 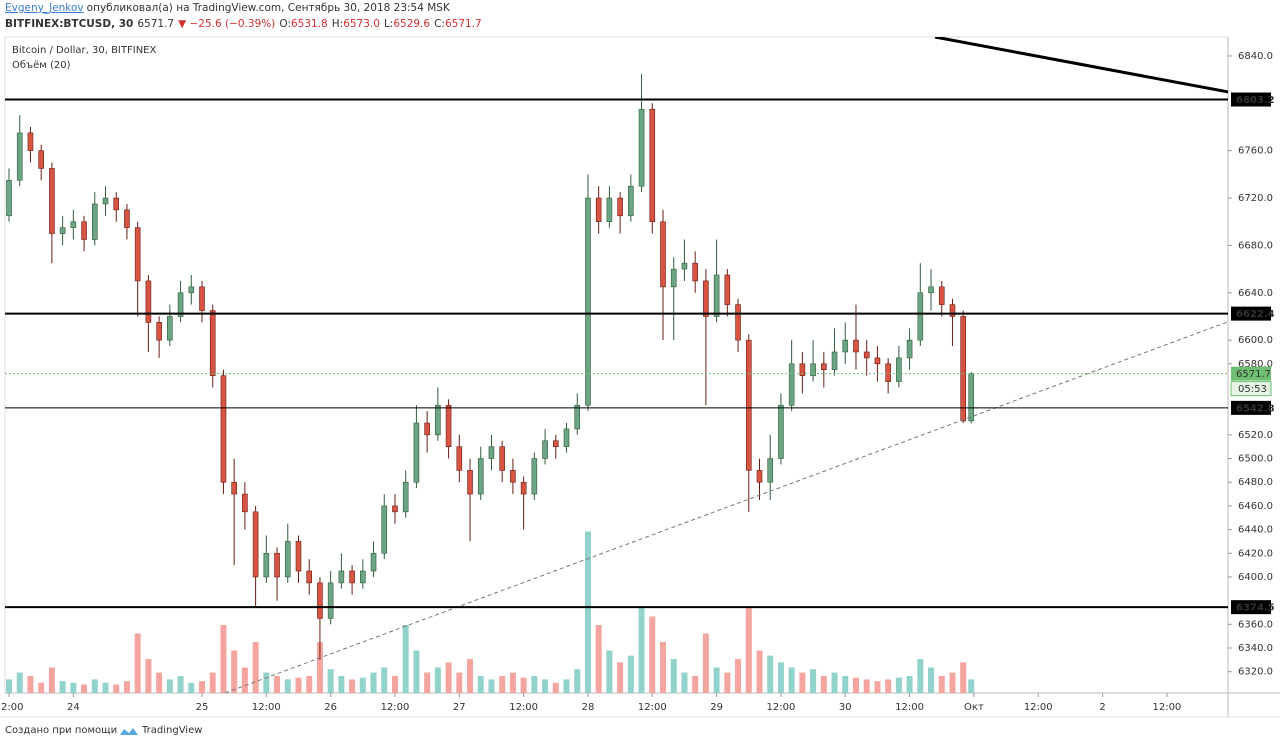 What do you see at coordinates (1255, 100) in the screenshot?
I see `level-label: 6803.2` at bounding box center [1255, 100].